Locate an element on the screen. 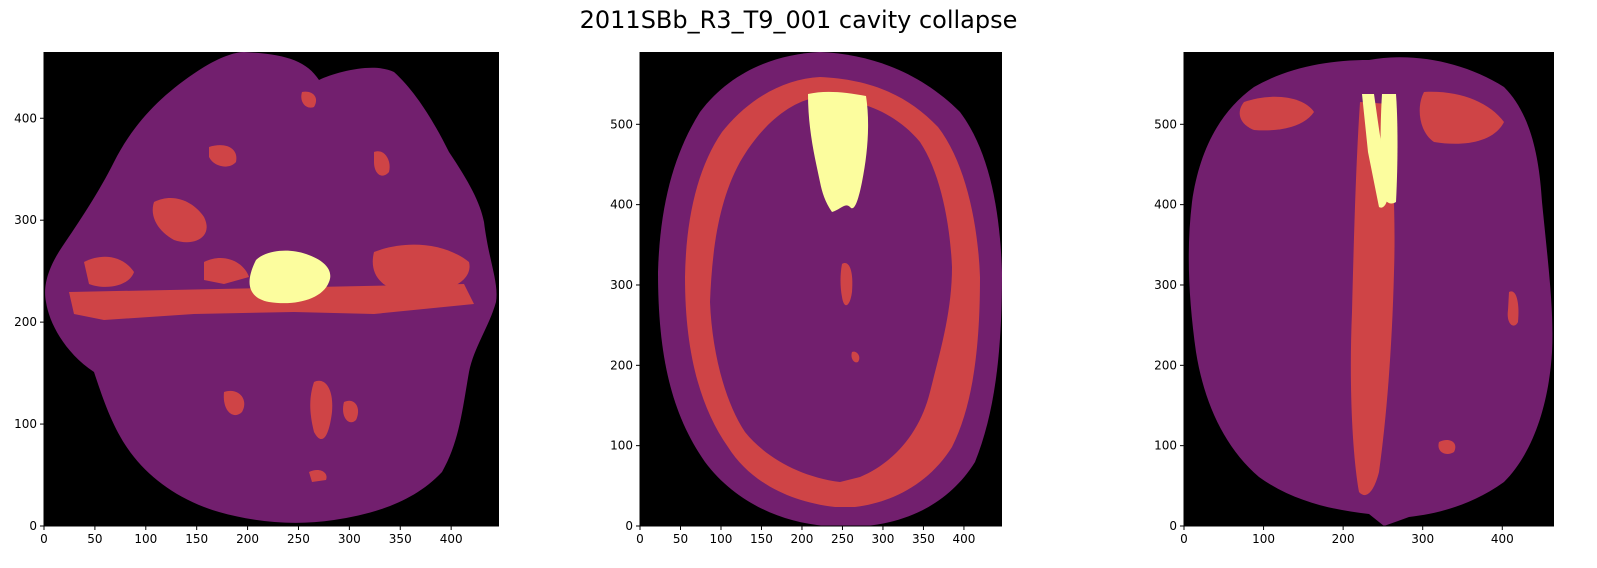 This screenshot has height=568, width=1597. mid-region-right-edge is located at coordinates (1513, 308).